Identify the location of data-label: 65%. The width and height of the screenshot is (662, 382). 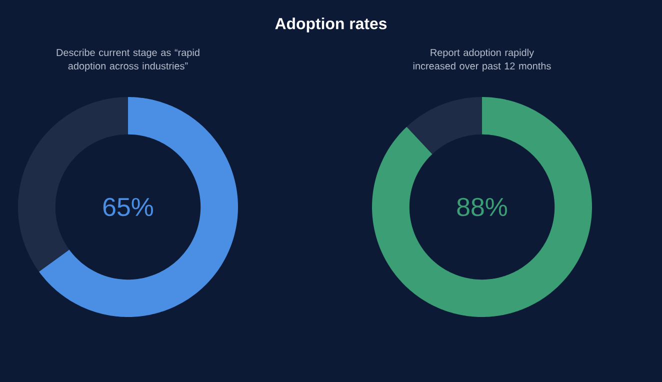
(128, 207).